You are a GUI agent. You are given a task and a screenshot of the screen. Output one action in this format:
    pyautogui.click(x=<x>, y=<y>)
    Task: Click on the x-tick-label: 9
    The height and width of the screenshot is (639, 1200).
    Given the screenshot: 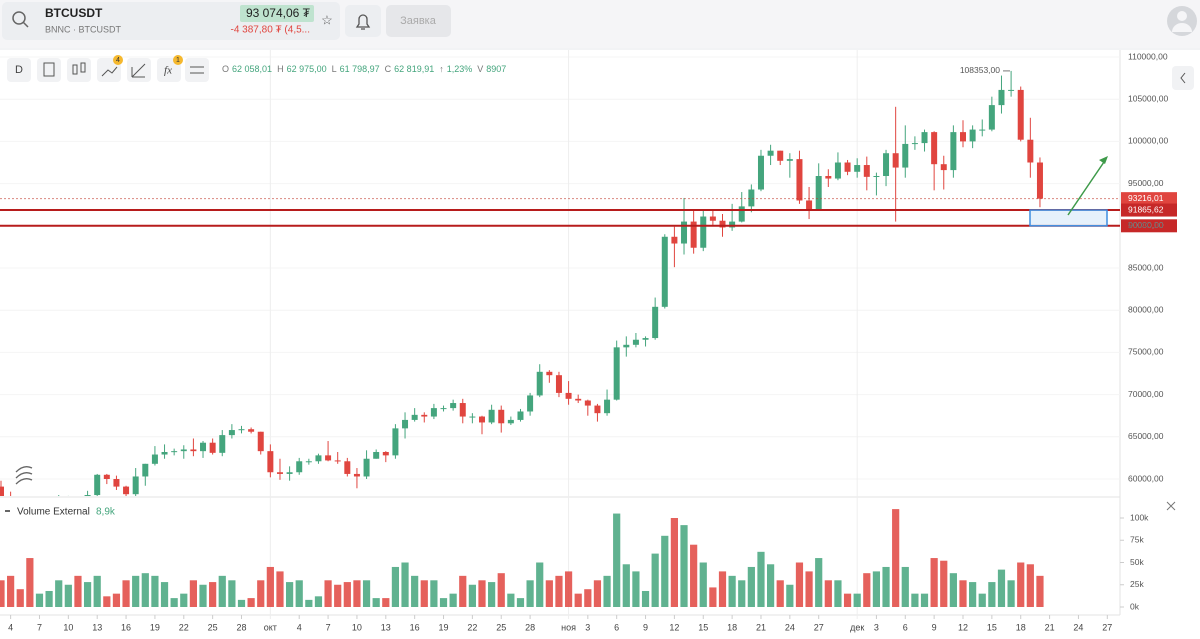 What is the action you would take?
    pyautogui.click(x=934, y=627)
    